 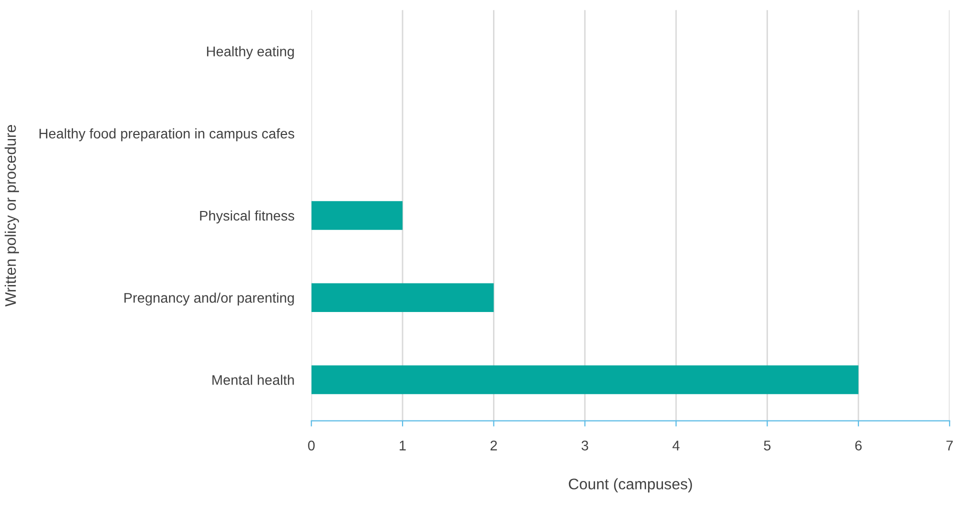 I want to click on x-tick-label: 0, so click(x=311, y=445).